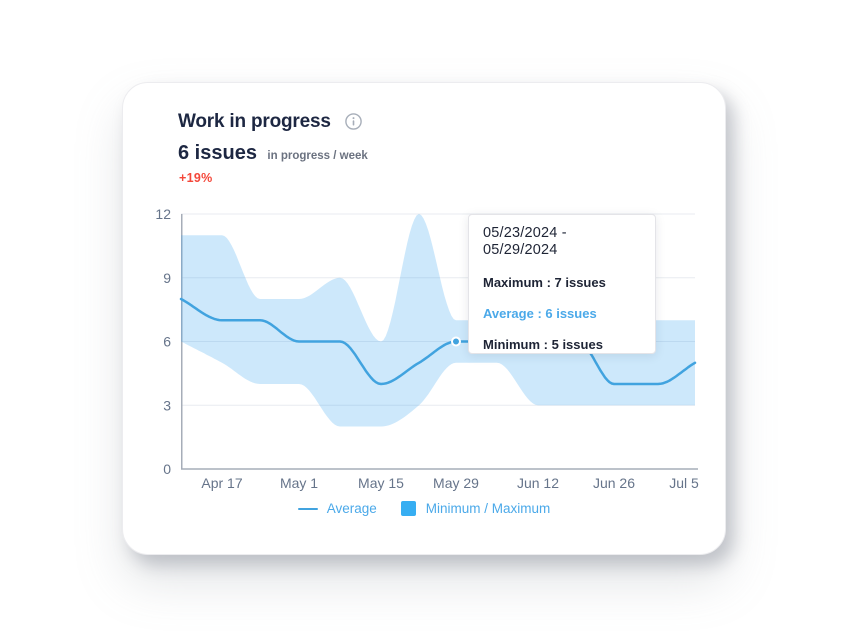 The image size is (851, 638). What do you see at coordinates (196, 178) in the screenshot?
I see `delta-badge: +19%` at bounding box center [196, 178].